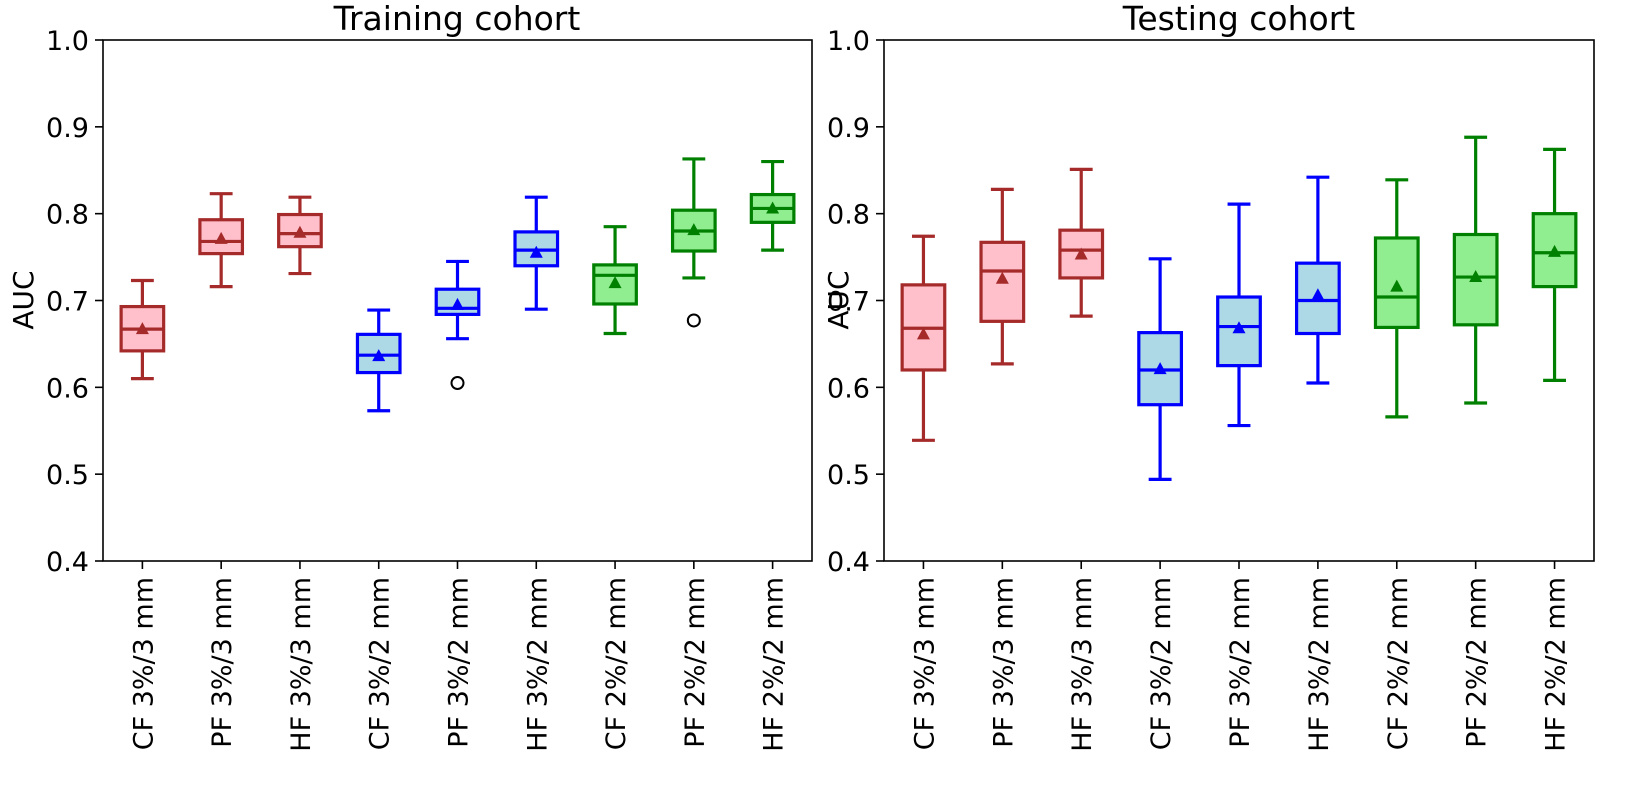  I want to click on testing-y-axis-label: AUC, so click(838, 299).